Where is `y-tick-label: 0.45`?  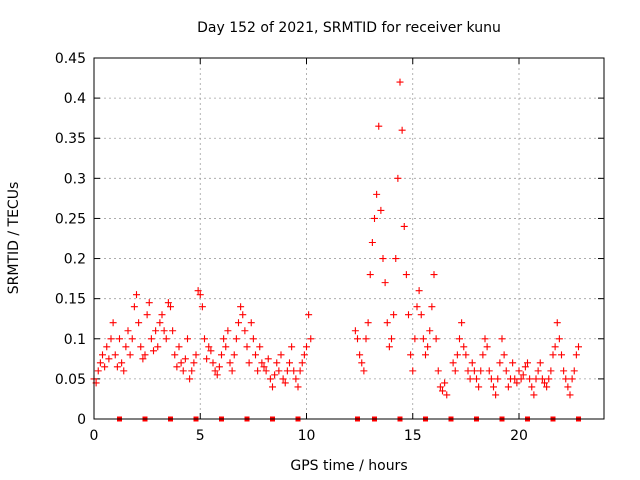
y-tick-label: 0.45 is located at coordinates (70, 59).